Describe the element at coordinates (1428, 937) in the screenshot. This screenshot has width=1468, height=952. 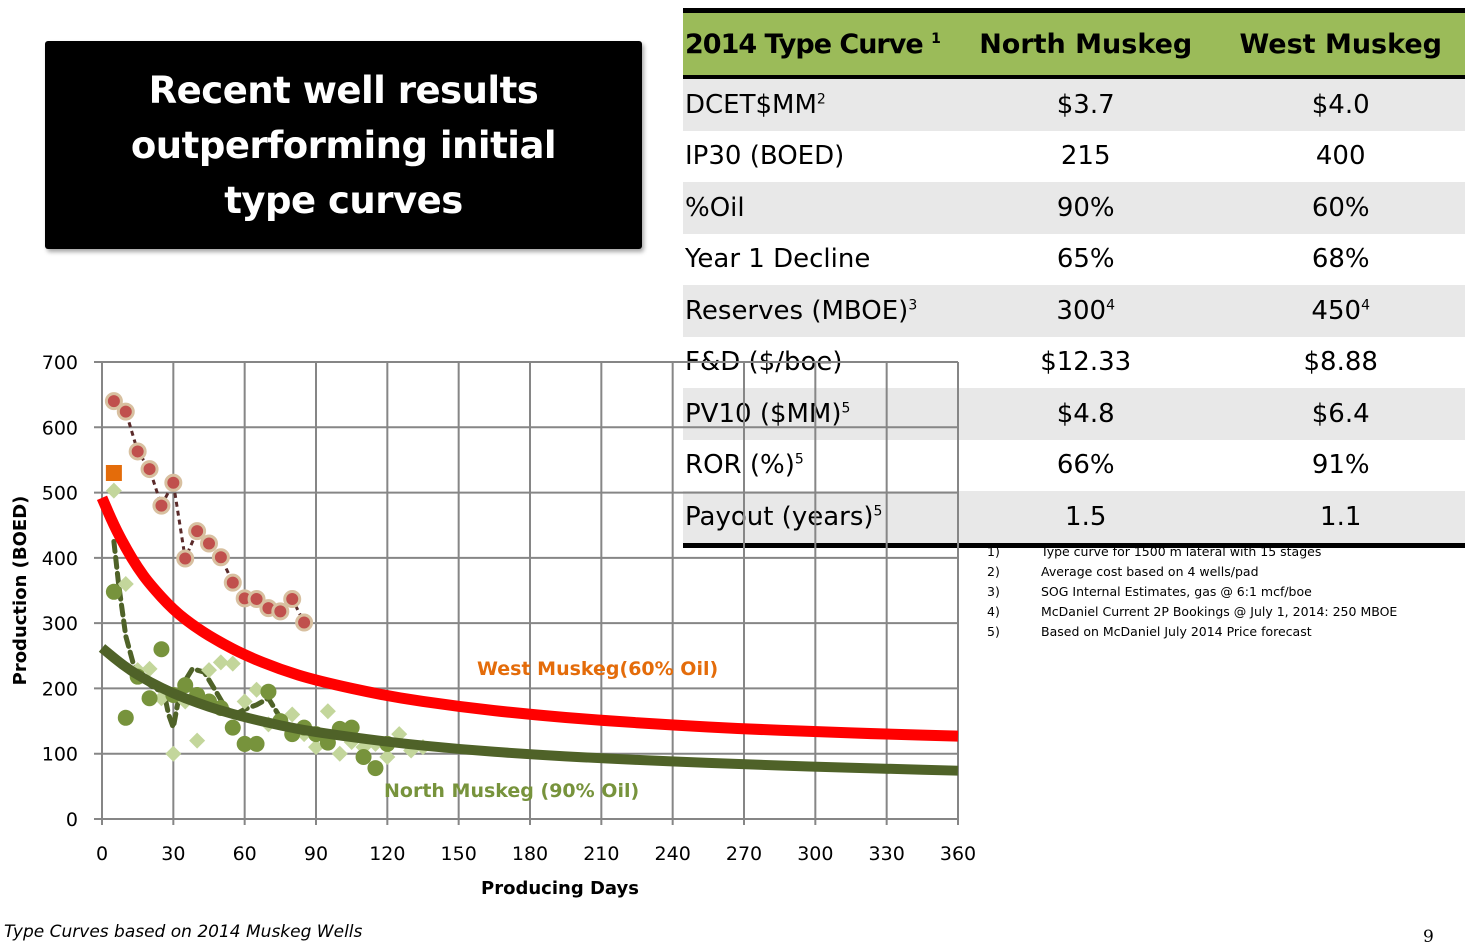
I see `page-number: 9` at that location.